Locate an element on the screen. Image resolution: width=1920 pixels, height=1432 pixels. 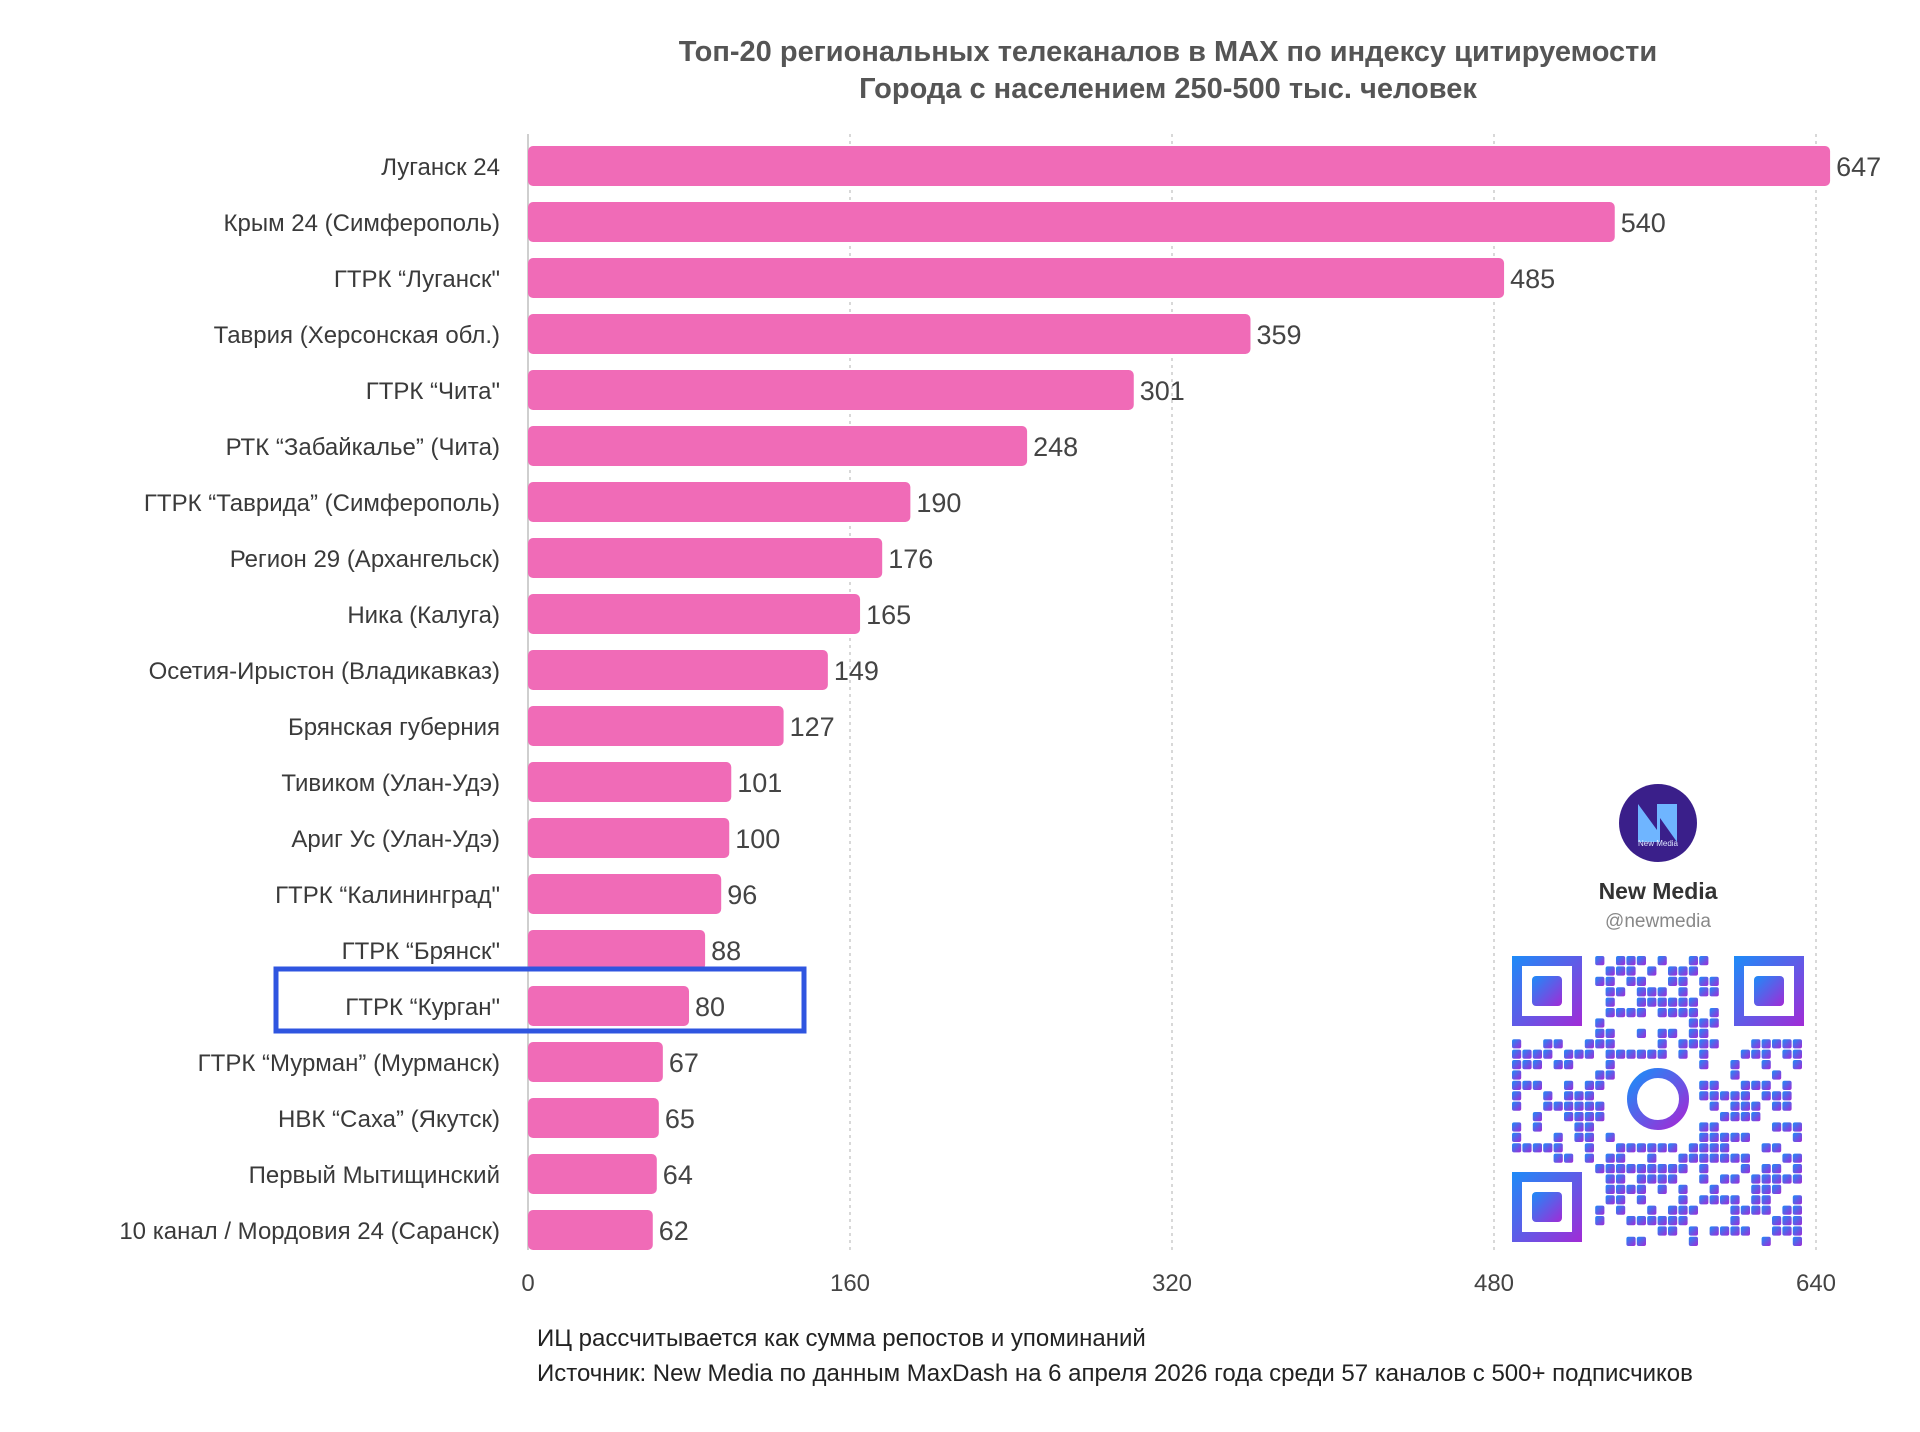
value-label: 248 is located at coordinates (1055, 447).